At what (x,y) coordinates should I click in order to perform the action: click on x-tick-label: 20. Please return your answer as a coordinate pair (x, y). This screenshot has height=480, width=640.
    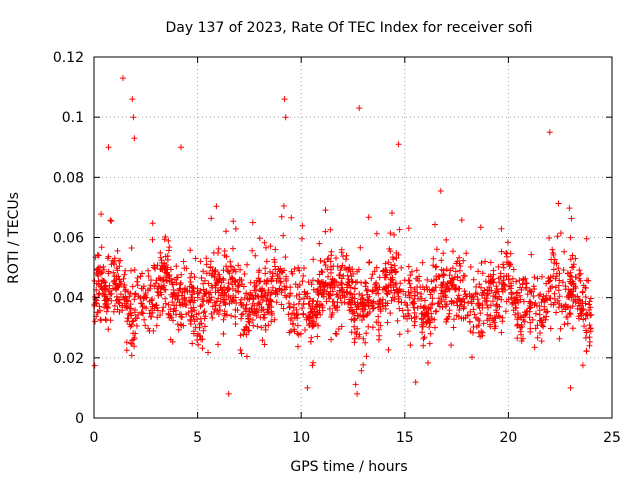
    Looking at the image, I should click on (508, 438).